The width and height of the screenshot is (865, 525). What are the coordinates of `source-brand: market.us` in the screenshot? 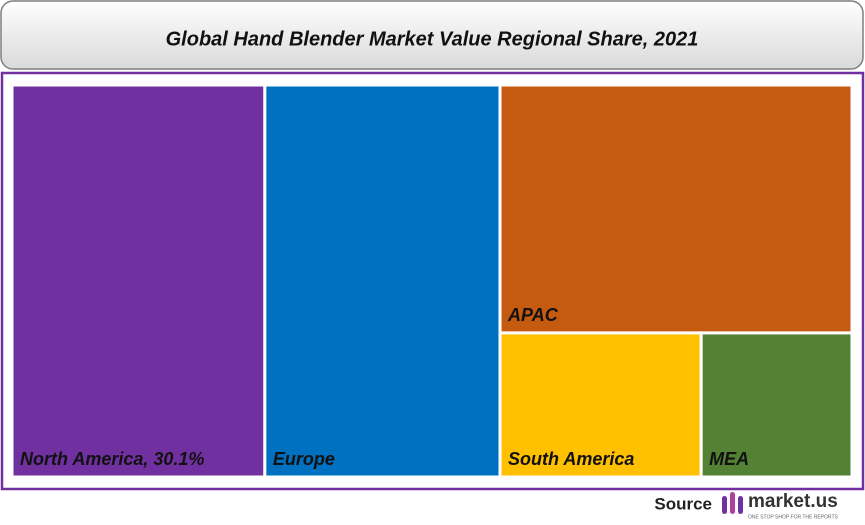 It's located at (793, 501).